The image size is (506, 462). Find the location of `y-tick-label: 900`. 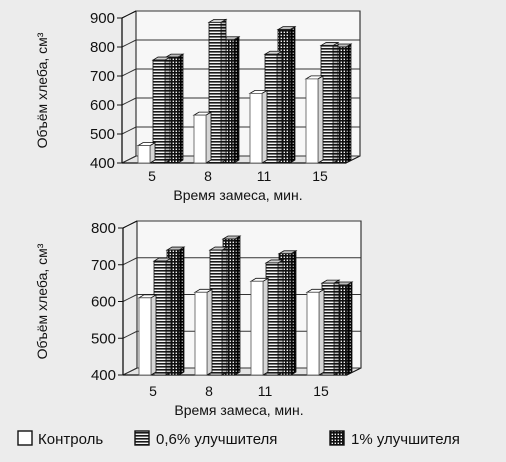

y-tick-label: 900 is located at coordinates (102, 18).